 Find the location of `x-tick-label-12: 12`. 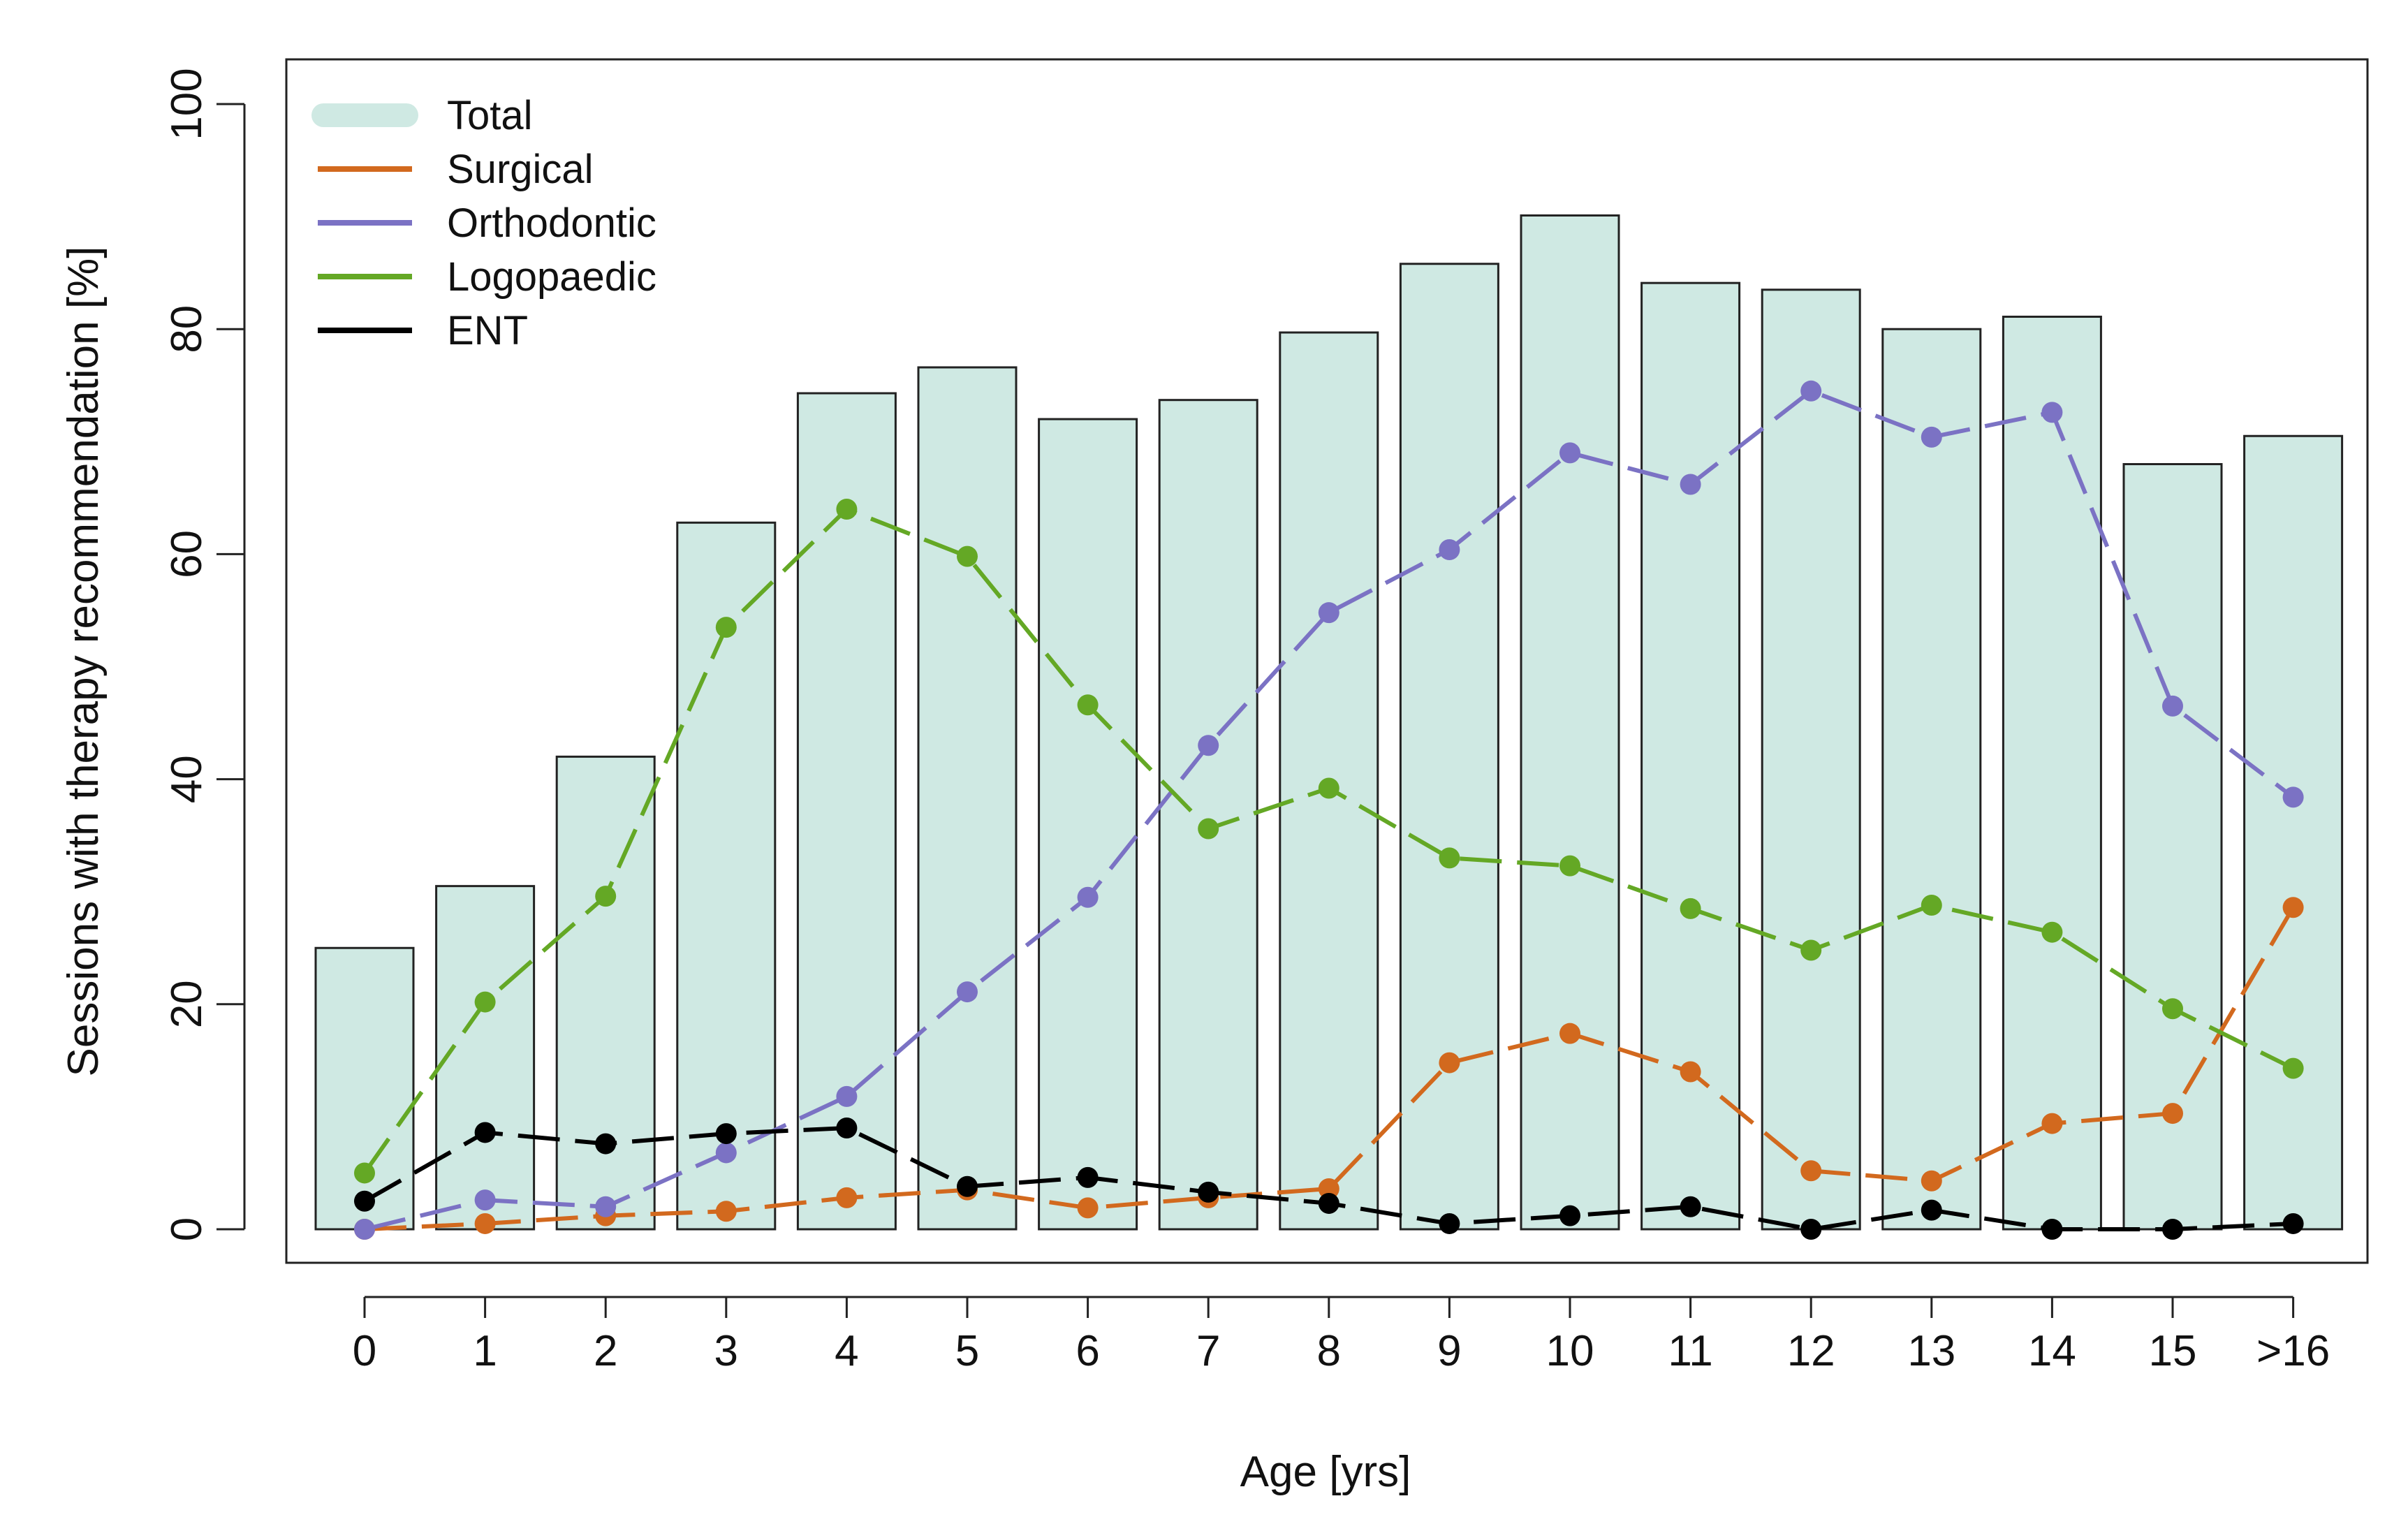

x-tick-label-12: 12 is located at coordinates (1811, 1351).